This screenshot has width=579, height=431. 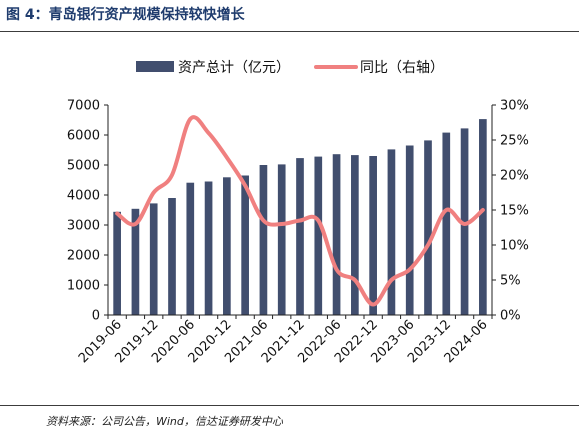 I want to click on right-tick-label: 30%, so click(x=514, y=106).